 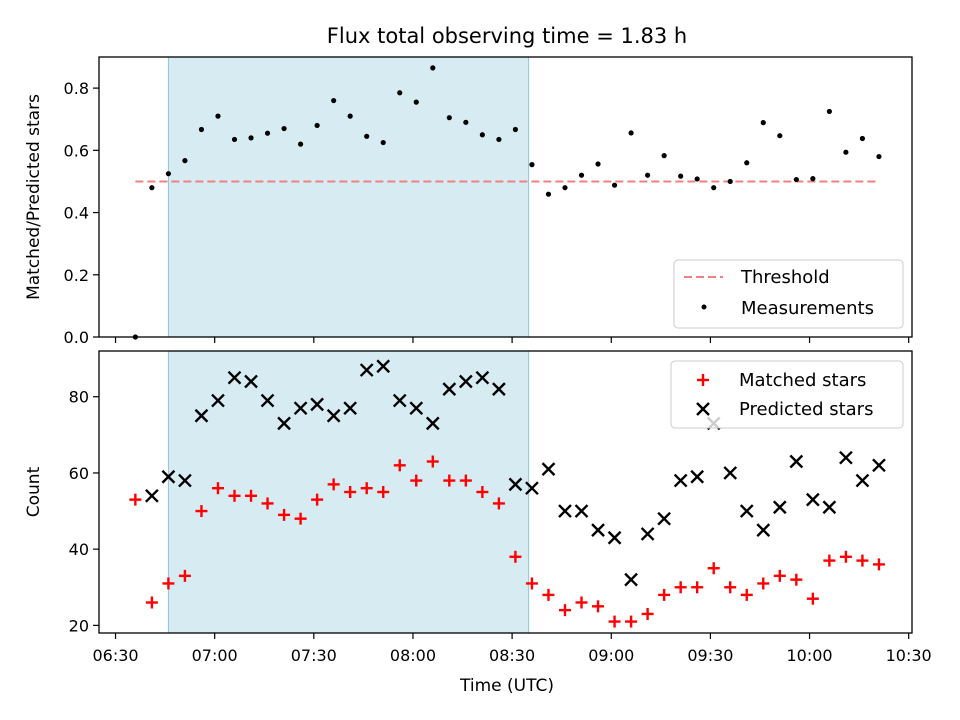 What do you see at coordinates (348, 197) in the screenshot?
I see `top-shaded-span` at bounding box center [348, 197].